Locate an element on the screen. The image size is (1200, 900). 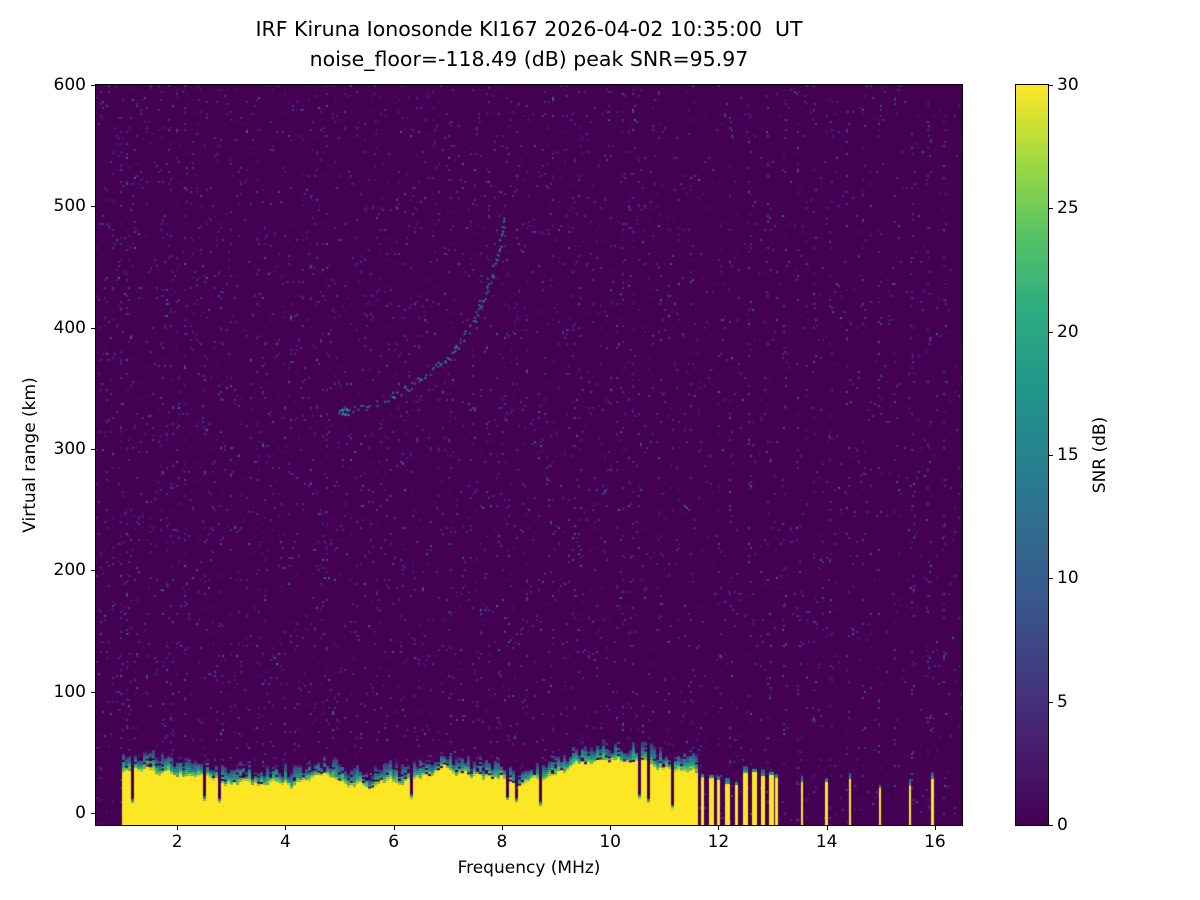
colorbar-tick-label: 15 is located at coordinates (1068, 455).